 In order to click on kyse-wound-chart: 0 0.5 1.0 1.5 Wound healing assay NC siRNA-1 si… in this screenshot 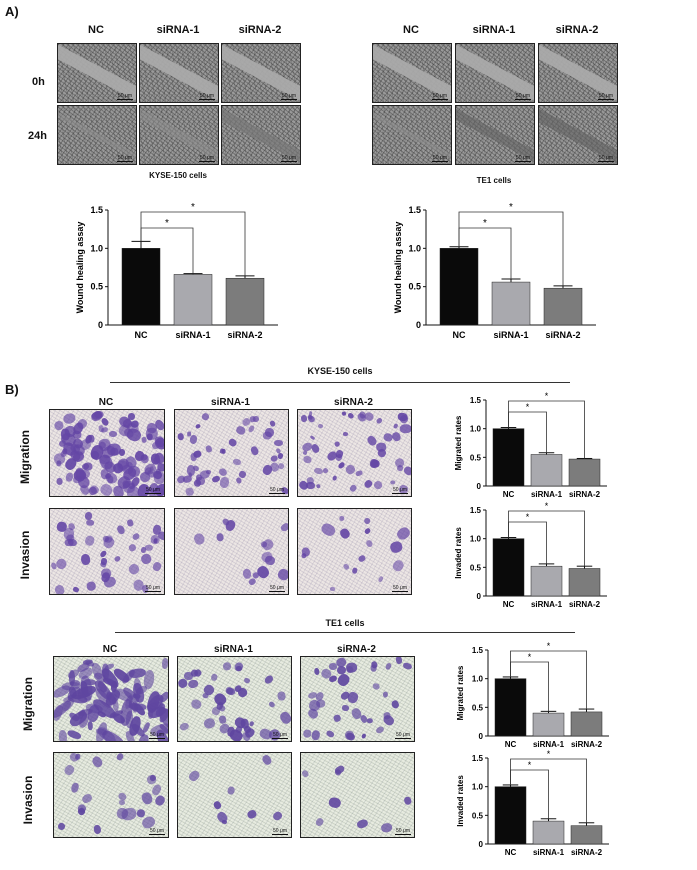, I will do `click(176, 271)`.